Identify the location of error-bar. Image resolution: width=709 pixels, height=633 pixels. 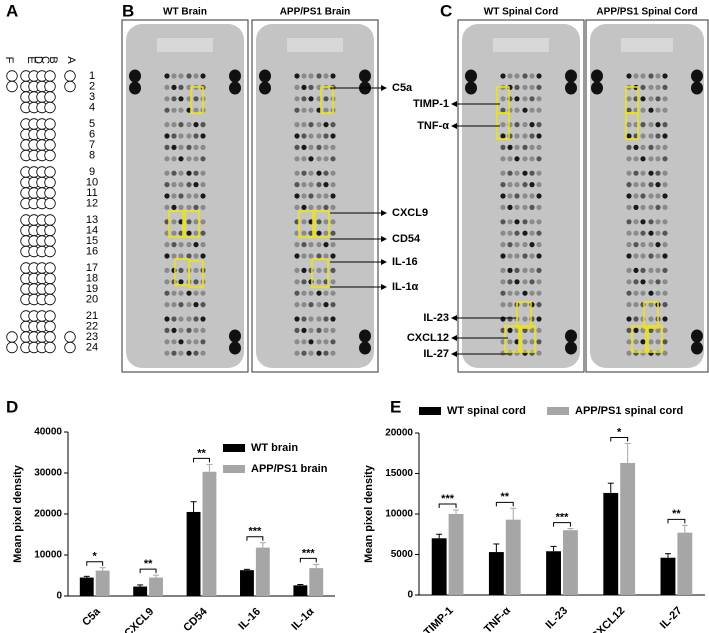
(456, 511).